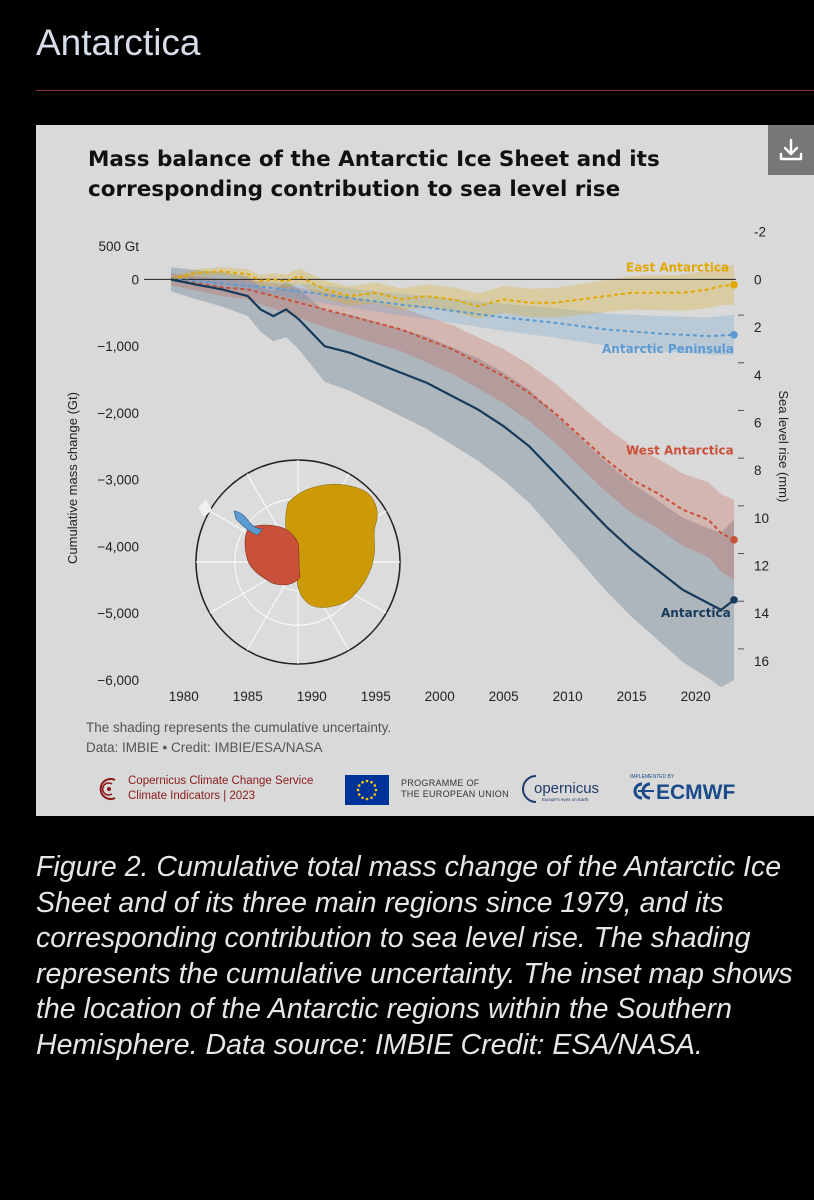 Image resolution: width=814 pixels, height=1200 pixels. Describe the element at coordinates (652, 777) in the screenshot. I see `ecmwf-implemented-by: IMPLEMENTED BY` at that location.